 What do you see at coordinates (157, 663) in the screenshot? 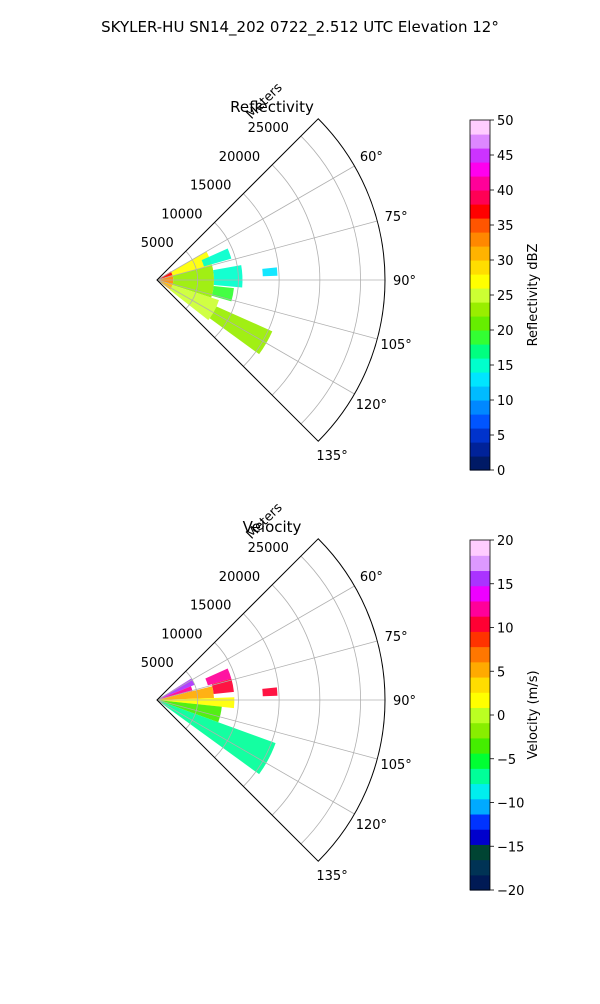
I see `radial-tick-label: 5000` at bounding box center [157, 663].